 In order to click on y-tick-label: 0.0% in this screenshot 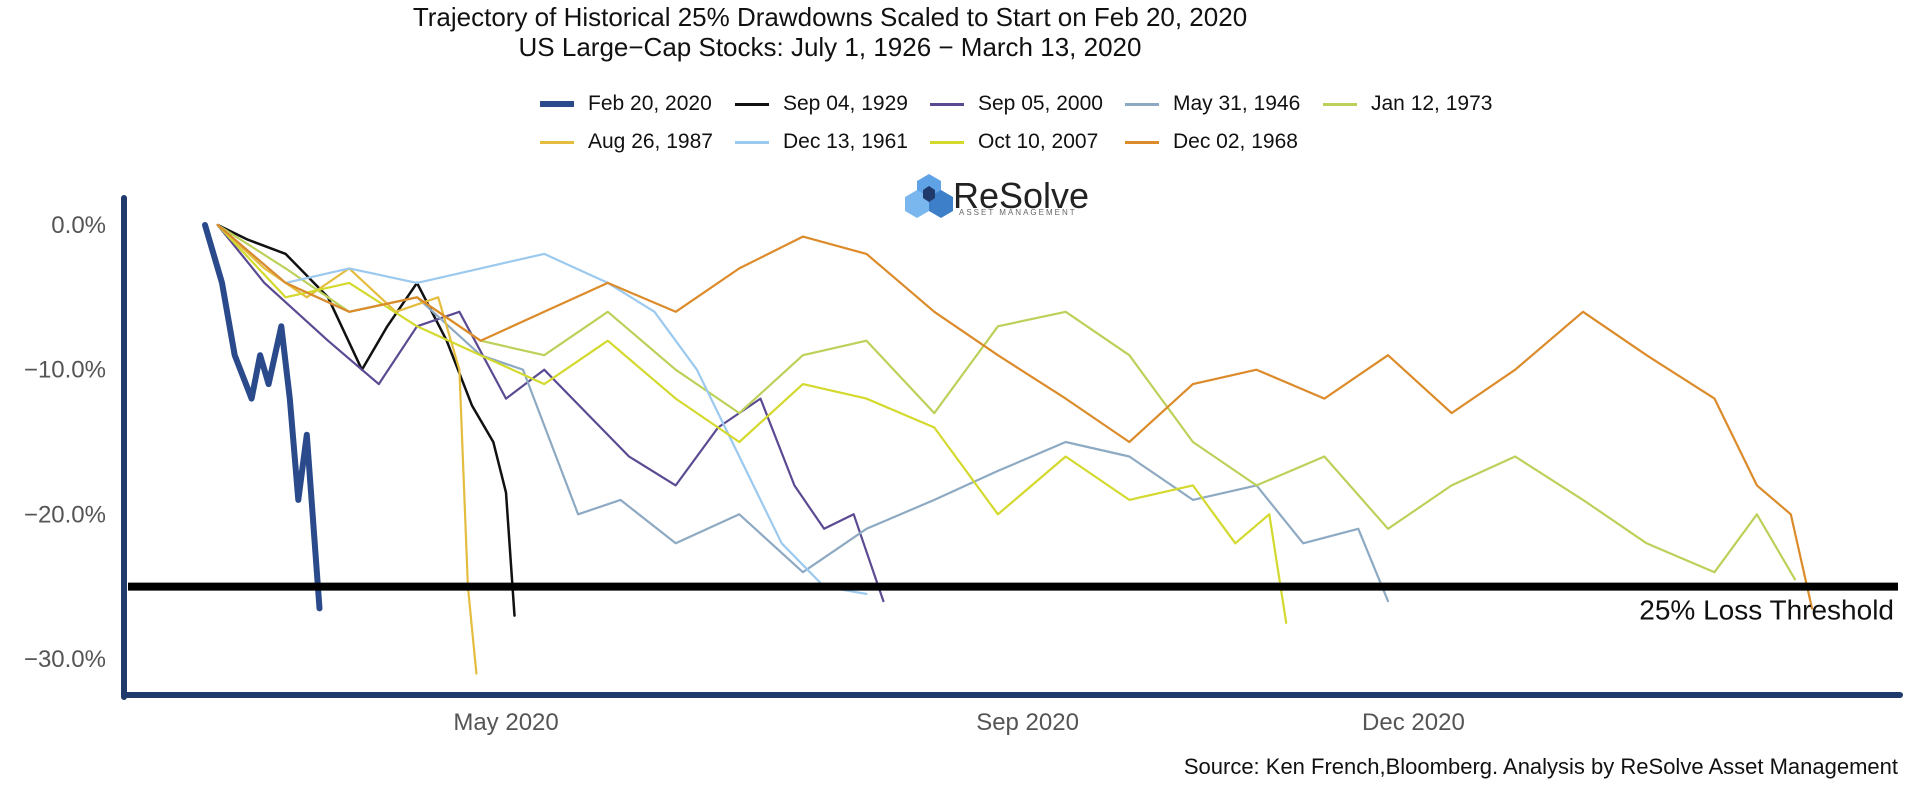, I will do `click(78, 225)`.